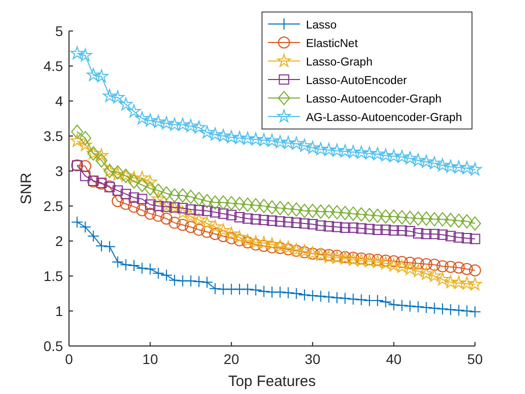 The image size is (525, 394). I want to click on legend-label: AG-Lasso-Autoencoder-Graph, so click(384, 118).